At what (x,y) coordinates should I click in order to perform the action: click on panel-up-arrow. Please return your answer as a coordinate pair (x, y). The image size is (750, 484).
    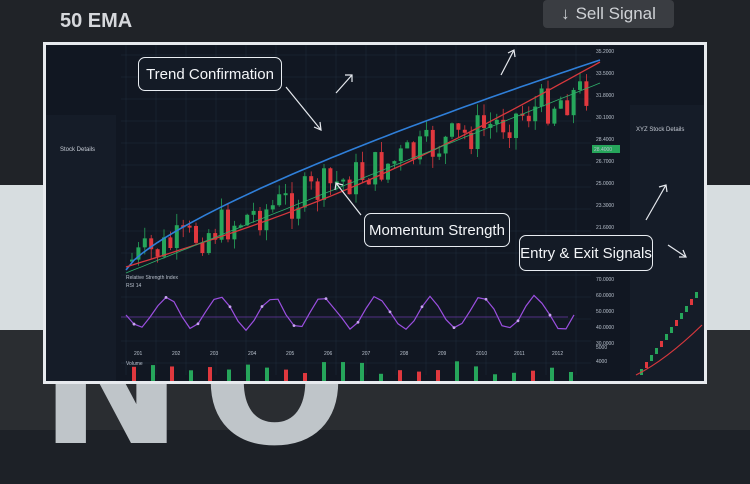
    Looking at the image, I should click on (656, 202).